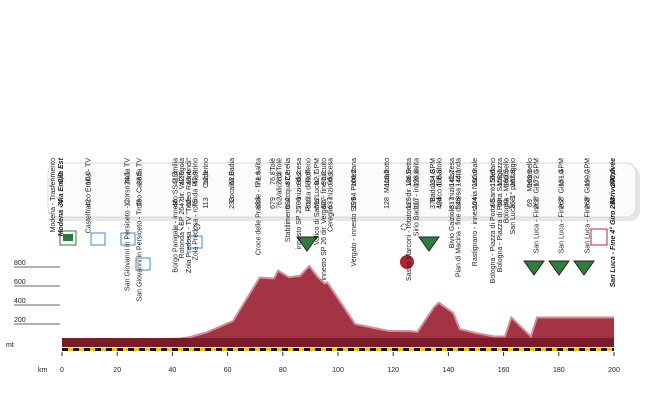 Image resolution: width=650 pixels, height=402 pixels. I want to click on altitude-label: 113, so click(206, 202).